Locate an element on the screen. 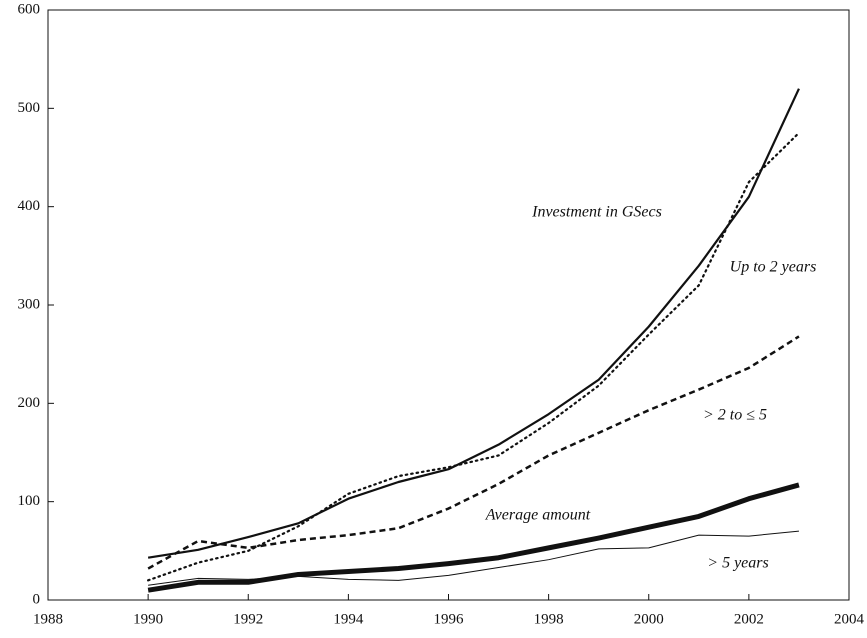 The height and width of the screenshot is (638, 867). y-tick-label: 300 is located at coordinates (29, 304).